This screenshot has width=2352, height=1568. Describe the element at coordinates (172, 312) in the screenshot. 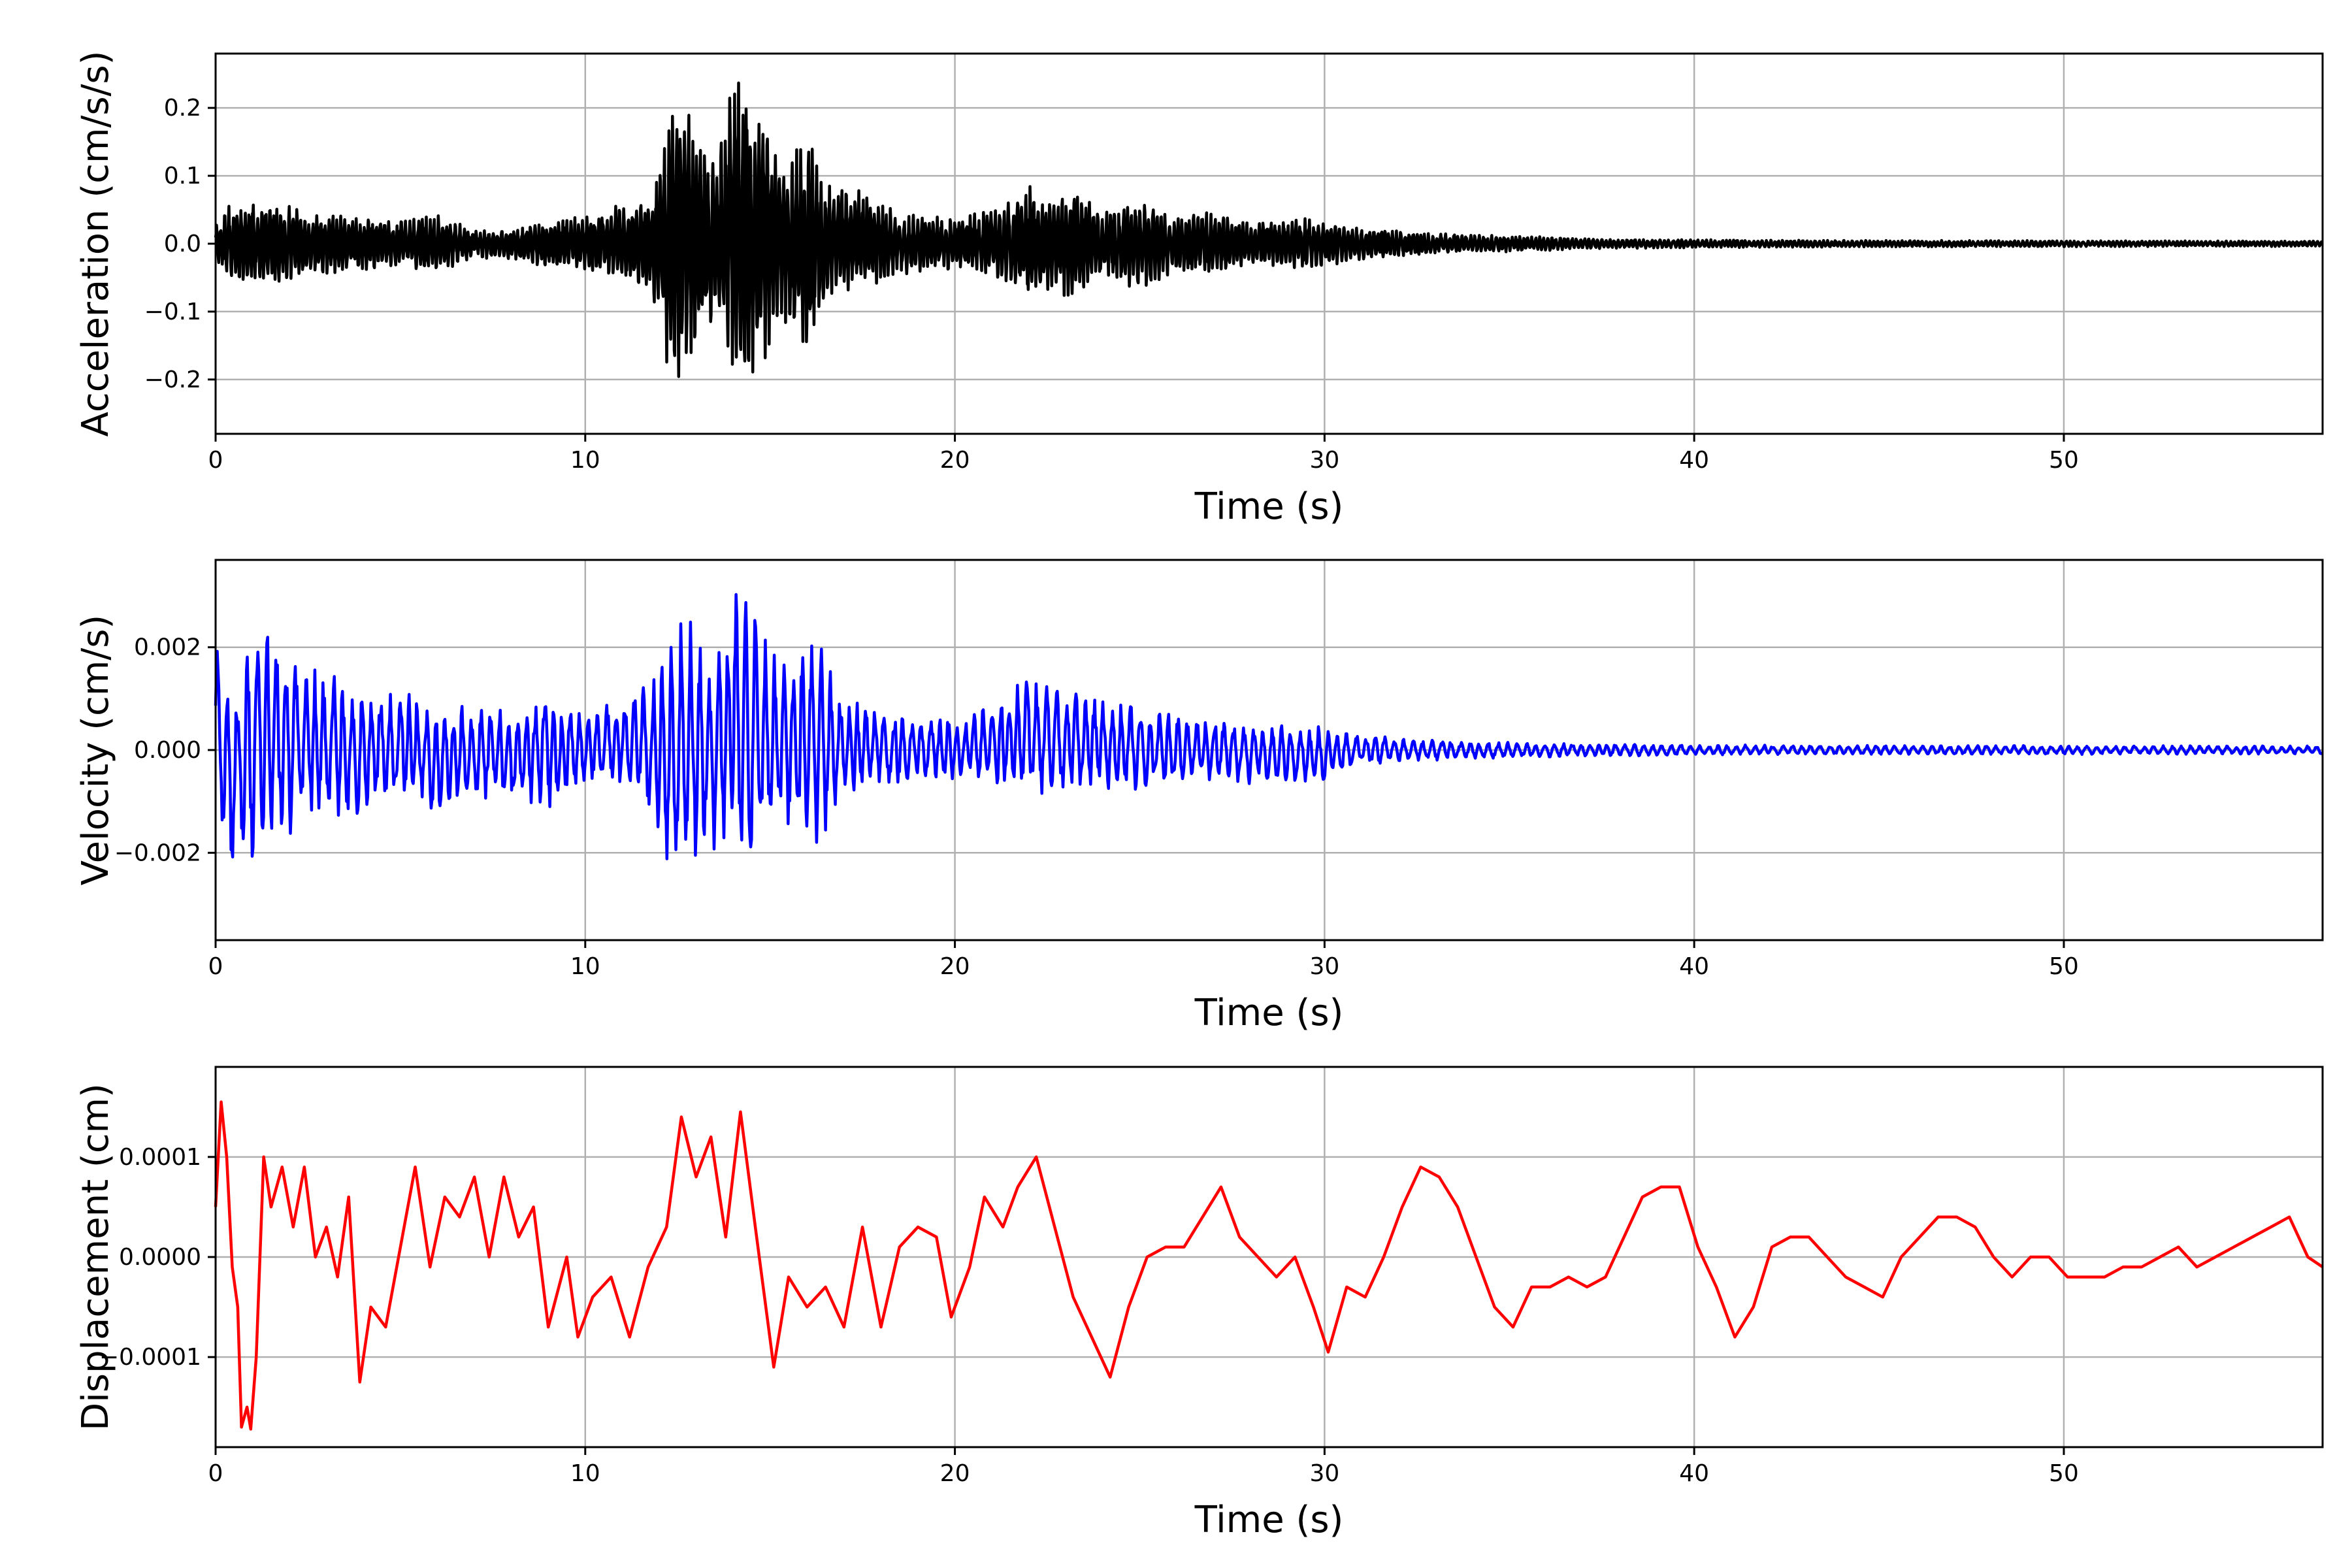

I see `y-tick-label: −0.1` at that location.